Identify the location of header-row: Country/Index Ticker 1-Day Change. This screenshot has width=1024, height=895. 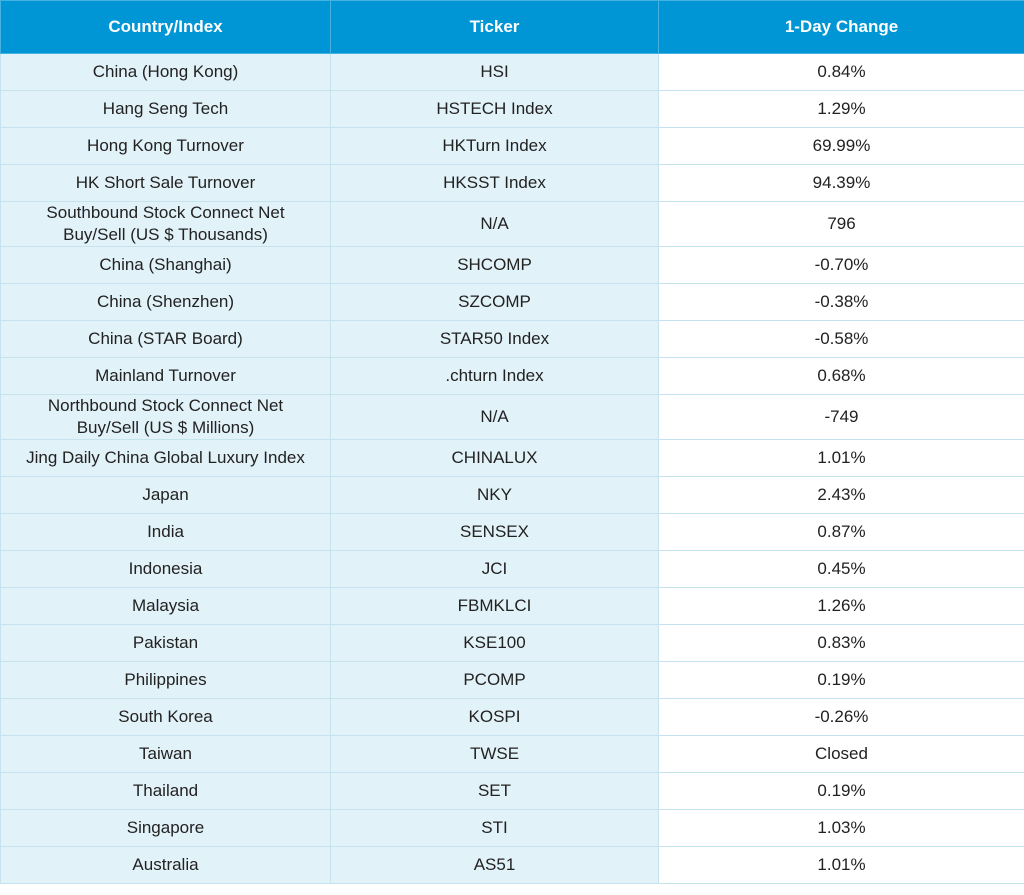
(512, 27).